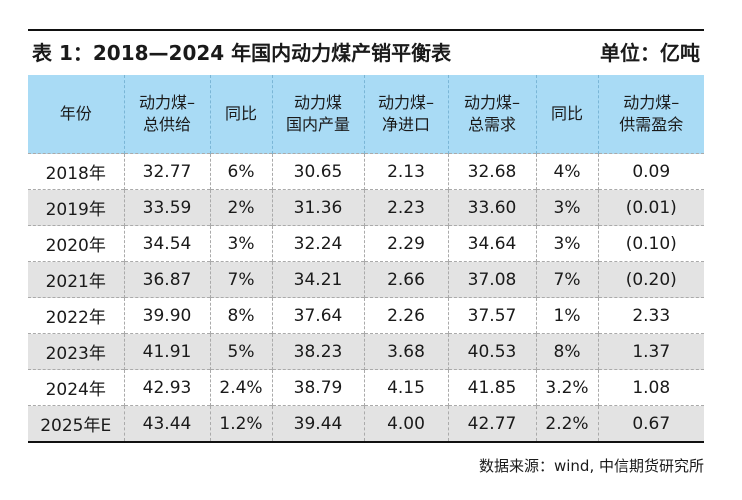  I want to click on column-header: 动力煤– 总供给, so click(166, 114).